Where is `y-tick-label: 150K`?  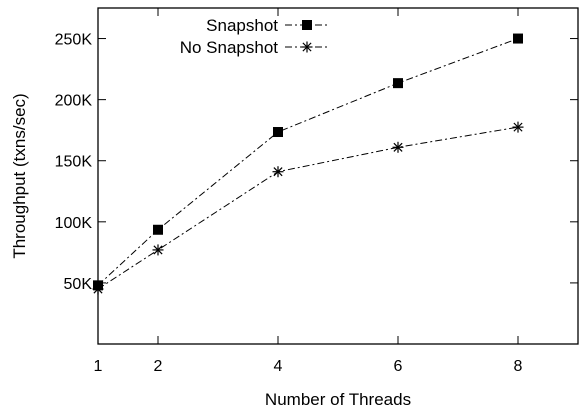
y-tick-label: 150K is located at coordinates (74, 162).